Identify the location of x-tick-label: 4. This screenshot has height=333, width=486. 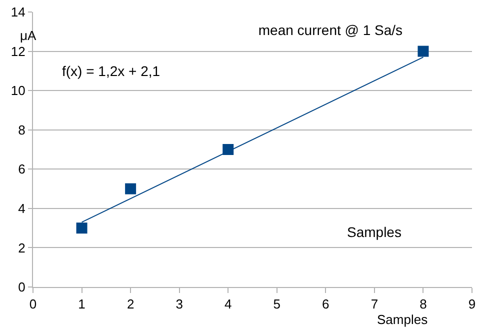
(228, 304).